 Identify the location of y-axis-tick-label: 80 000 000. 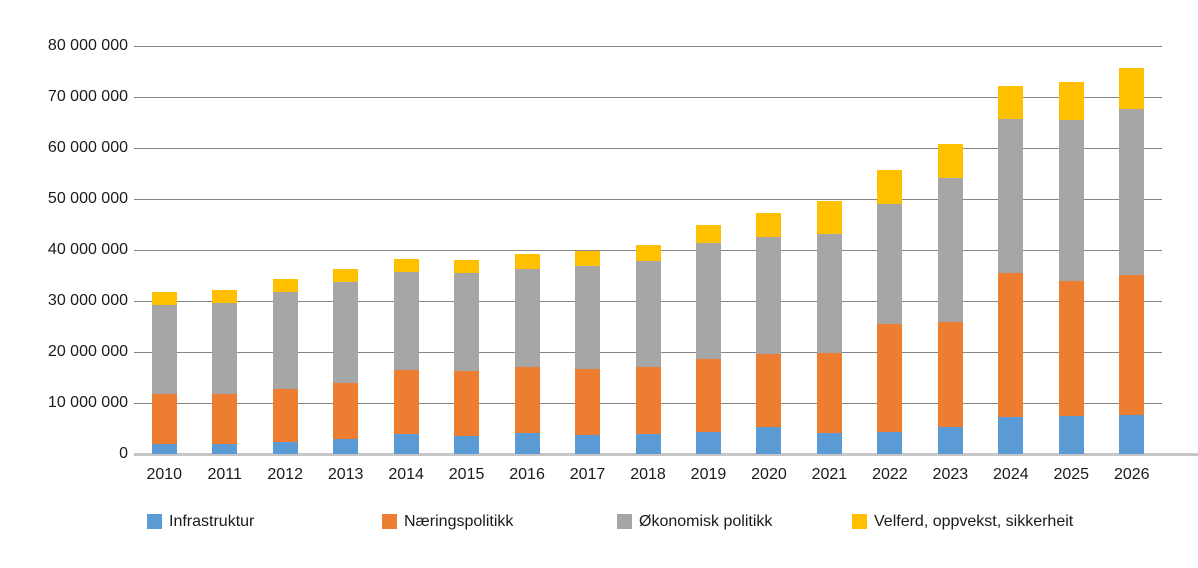
(87, 45).